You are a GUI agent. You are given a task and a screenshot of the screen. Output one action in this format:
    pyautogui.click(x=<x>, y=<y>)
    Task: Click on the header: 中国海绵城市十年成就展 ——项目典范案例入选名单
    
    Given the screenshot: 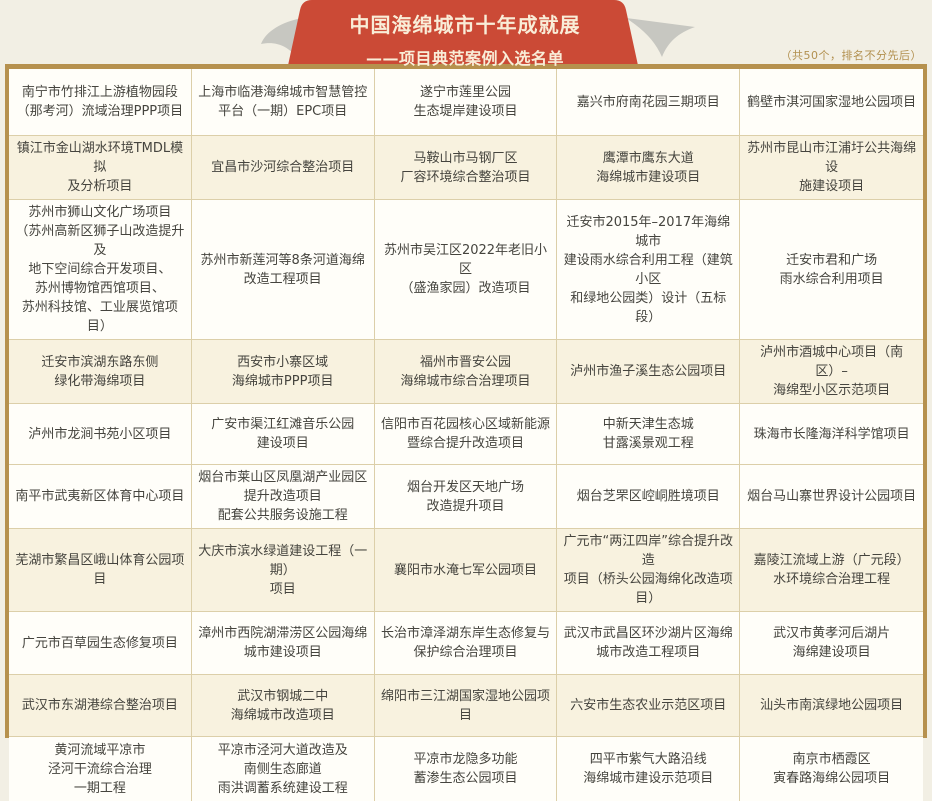 What is the action you would take?
    pyautogui.click(x=465, y=34)
    